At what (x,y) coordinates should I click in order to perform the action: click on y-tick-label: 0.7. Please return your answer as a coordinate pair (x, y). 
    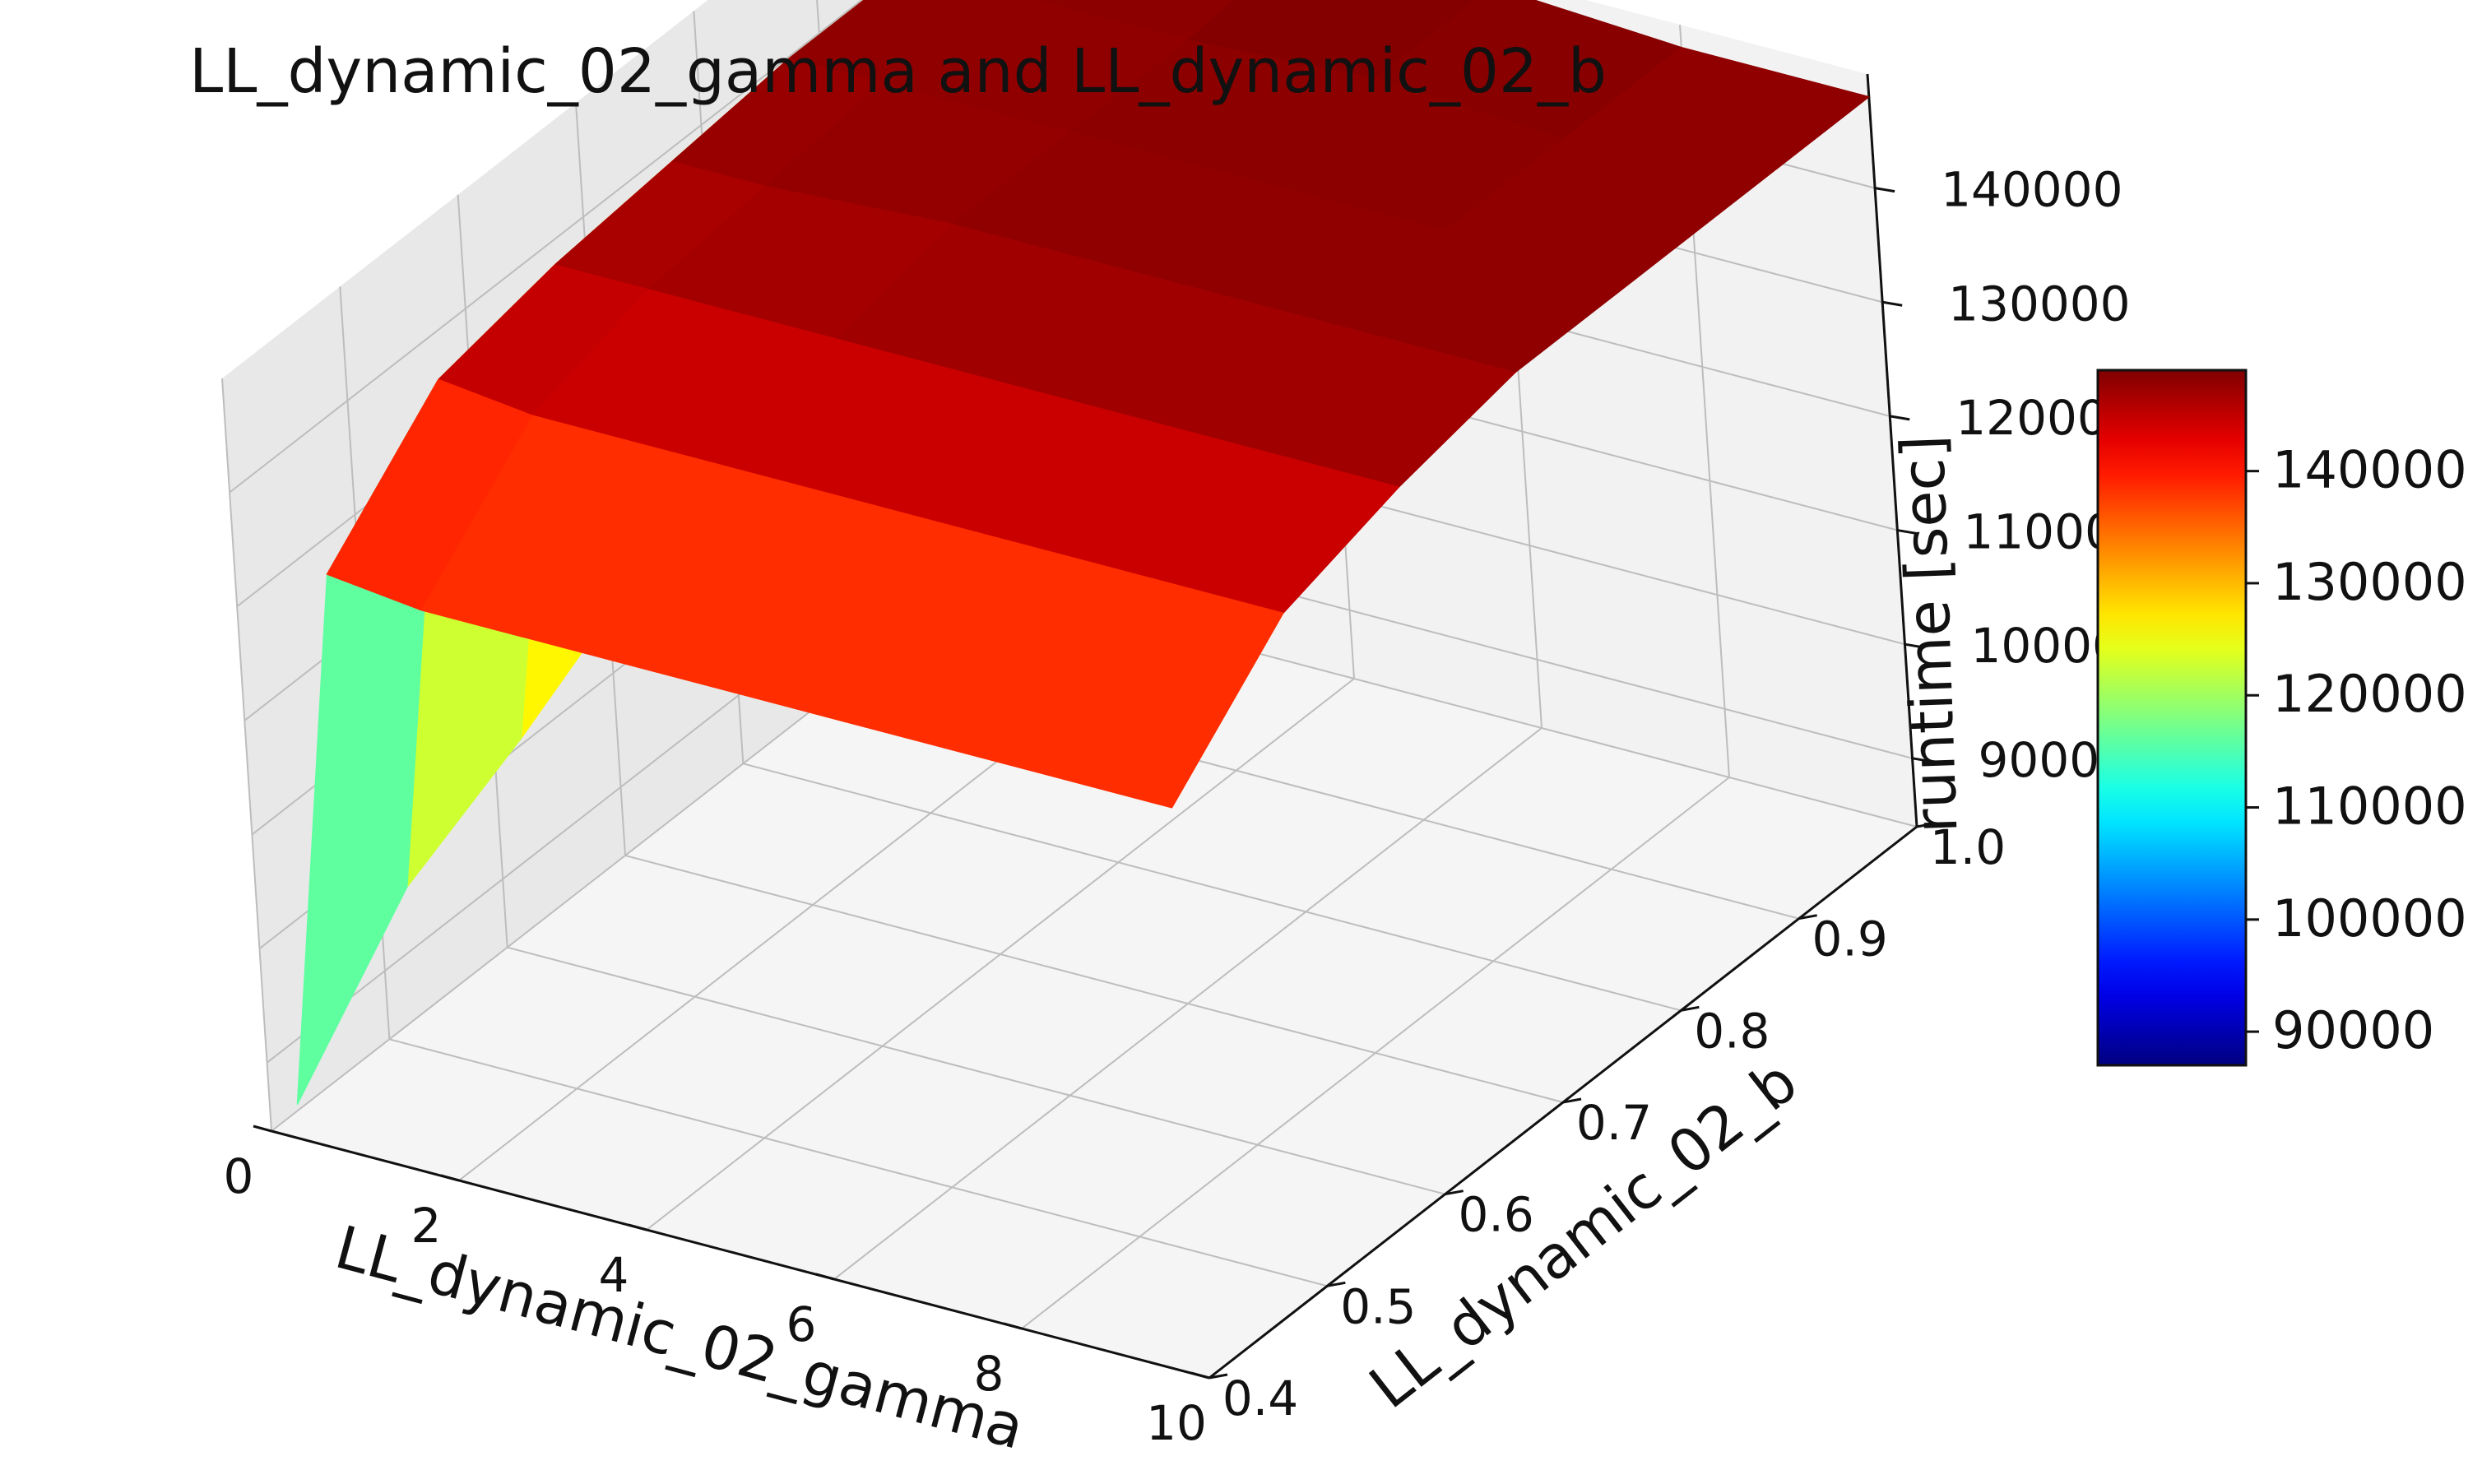
    Looking at the image, I should click on (1614, 1123).